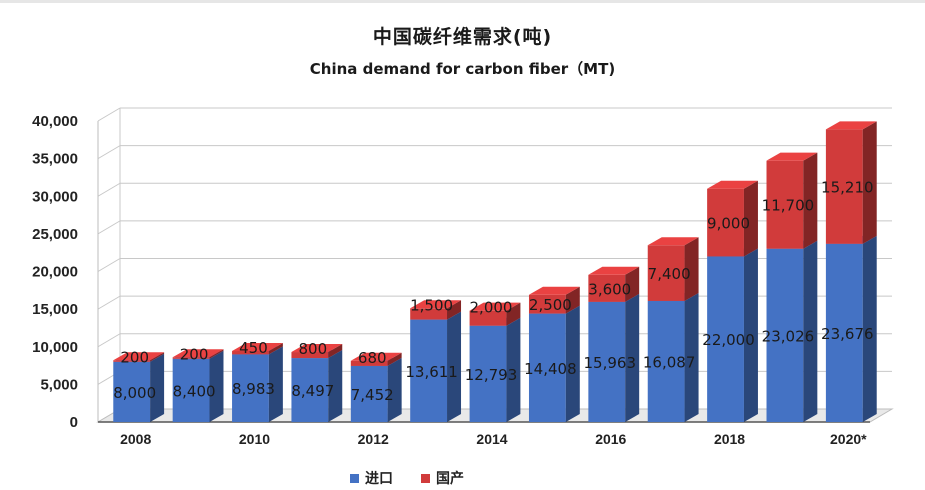 The image size is (925, 490). I want to click on chart-title-chinese: 中国碳纤维需求(吨), so click(462, 37).